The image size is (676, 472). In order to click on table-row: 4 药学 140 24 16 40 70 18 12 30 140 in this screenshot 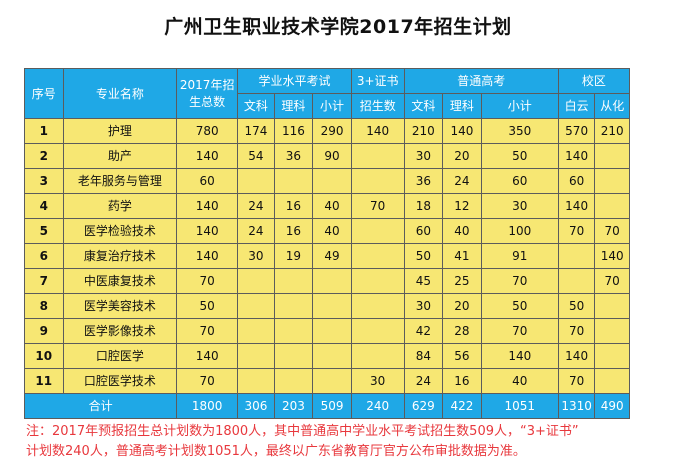, I will do `click(327, 206)`.